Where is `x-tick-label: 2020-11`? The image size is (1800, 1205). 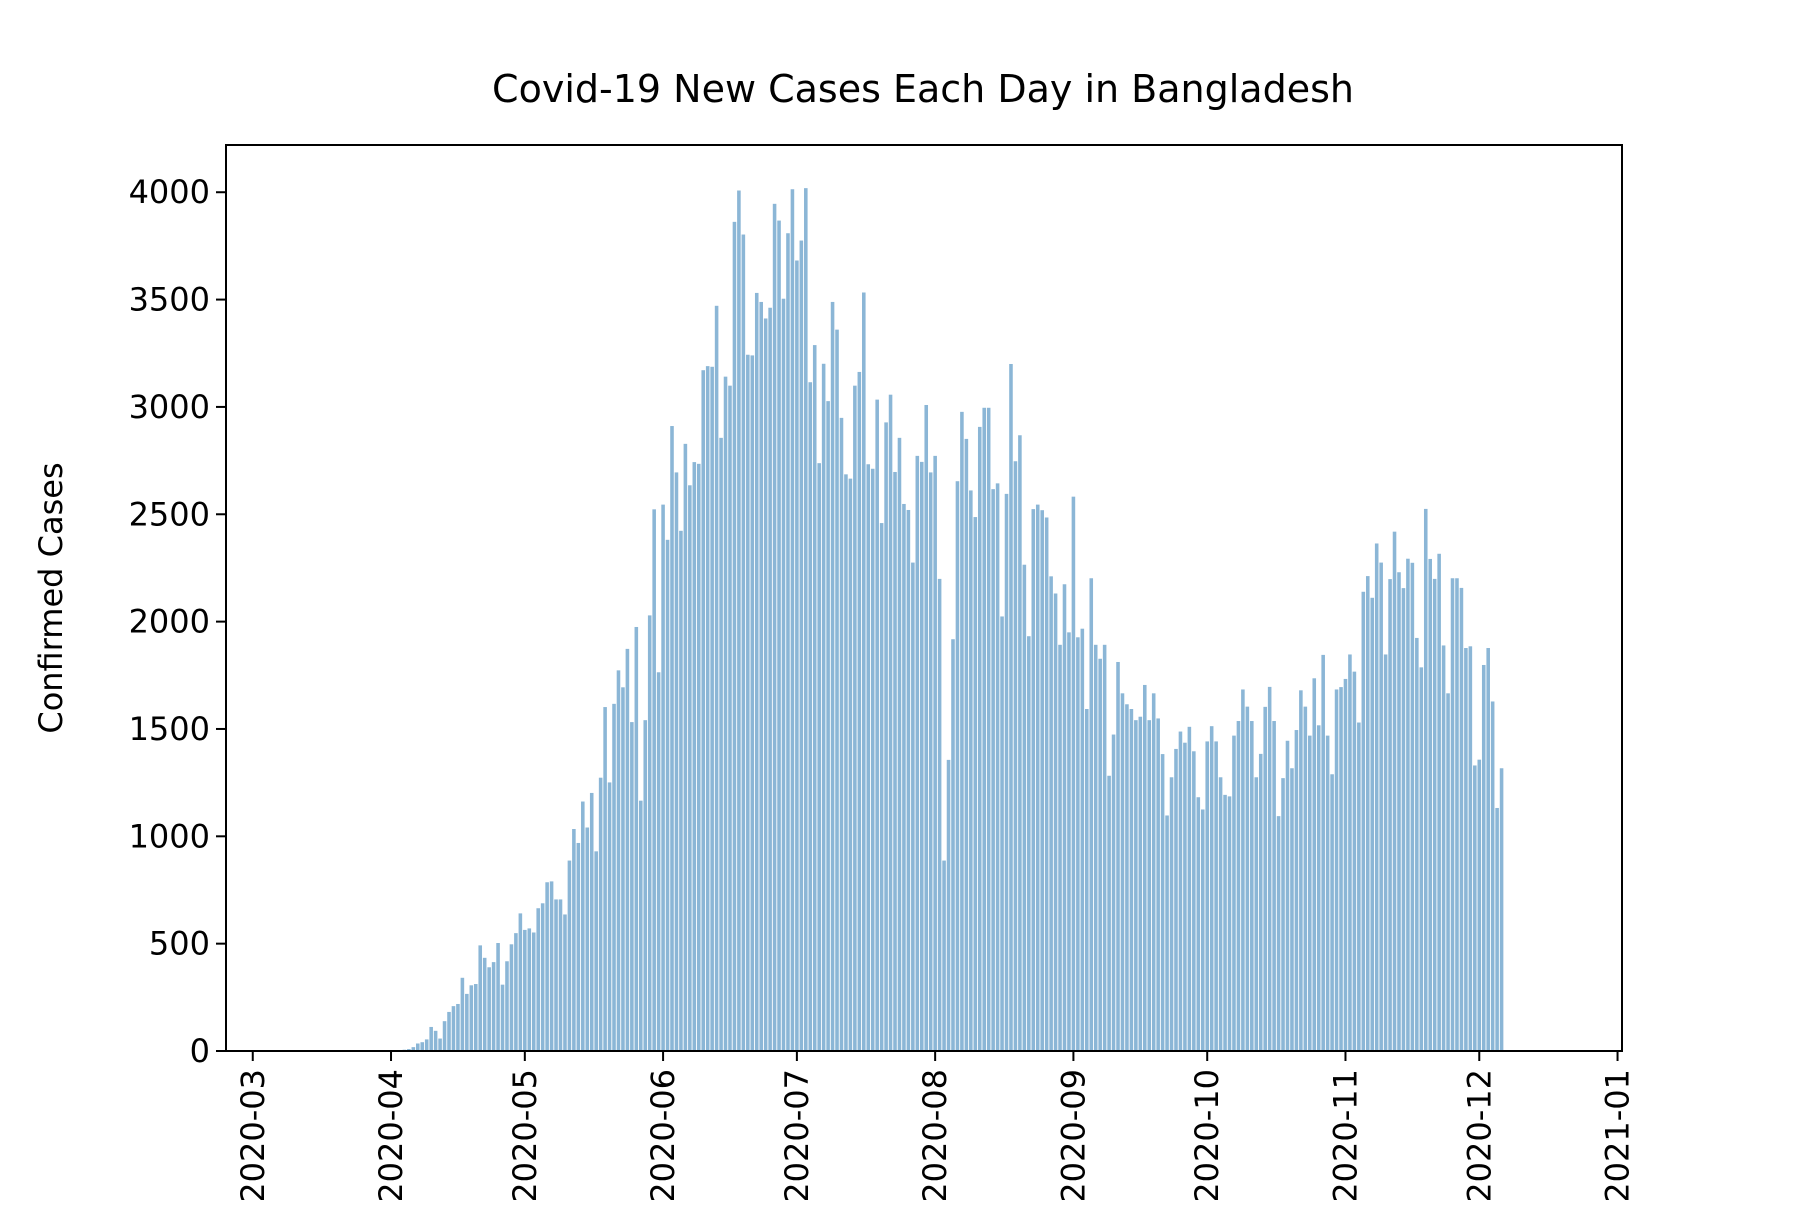
x-tick-label: 2020-11 is located at coordinates (1345, 1134).